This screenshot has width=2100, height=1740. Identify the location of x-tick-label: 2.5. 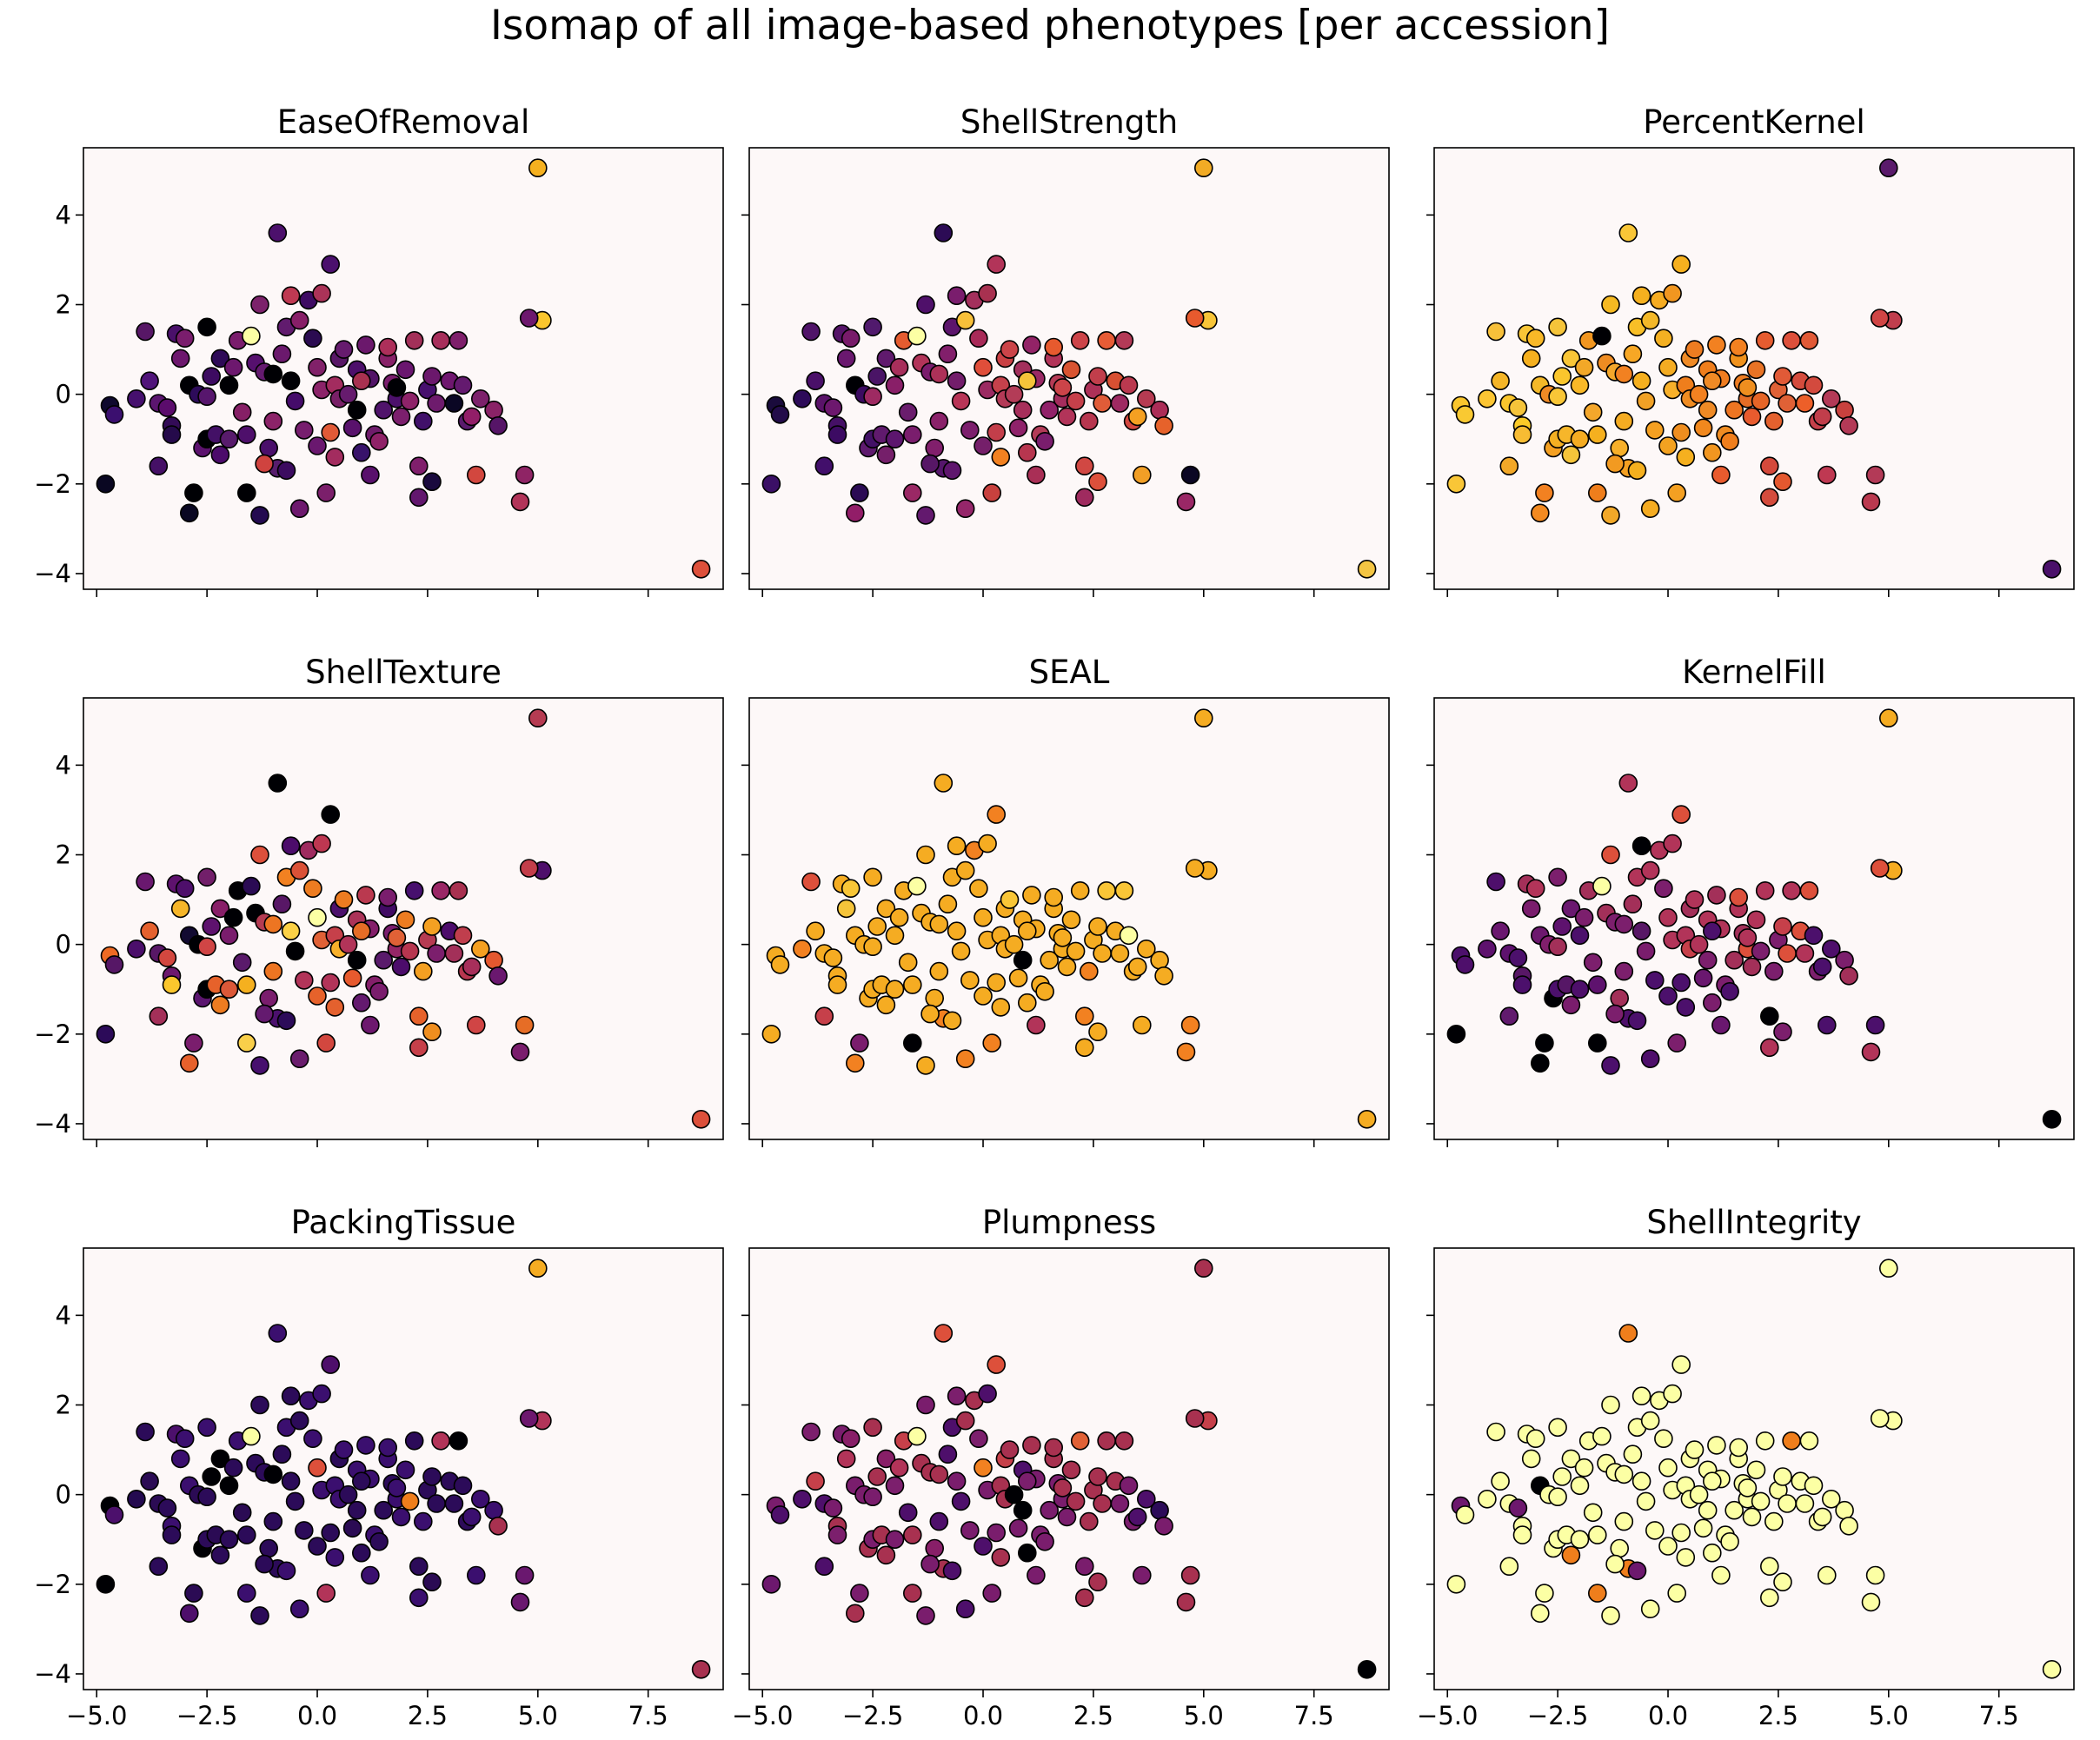
(428, 1715).